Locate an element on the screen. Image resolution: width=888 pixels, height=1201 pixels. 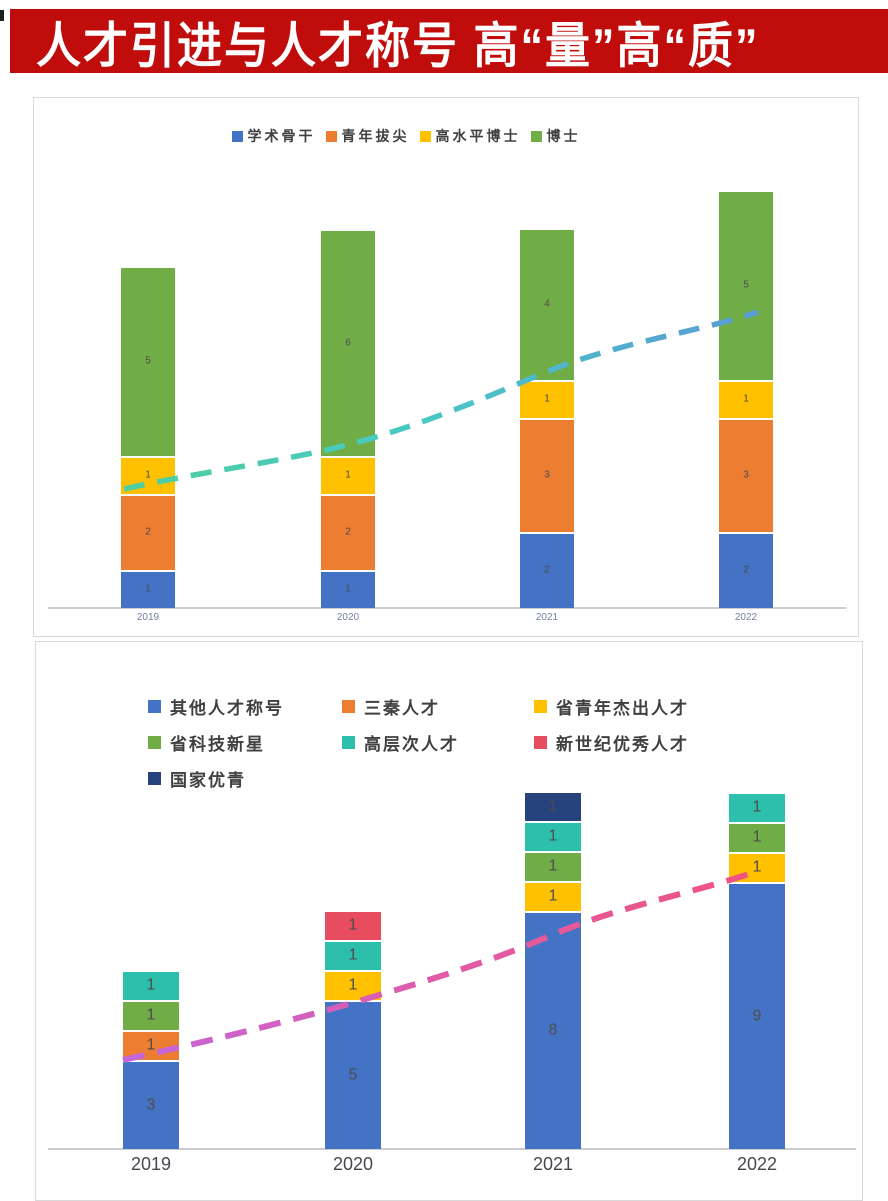
legend-item: 省青年杰出人才 is located at coordinates (611, 706).